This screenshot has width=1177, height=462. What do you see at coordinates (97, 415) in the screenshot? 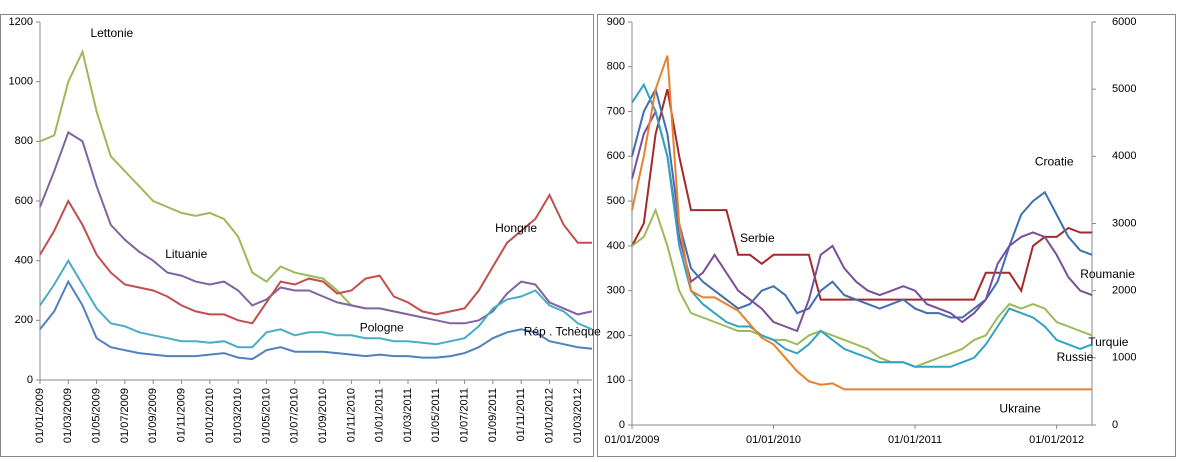
I see `x-tick-label: 01/05/2009` at bounding box center [97, 415].